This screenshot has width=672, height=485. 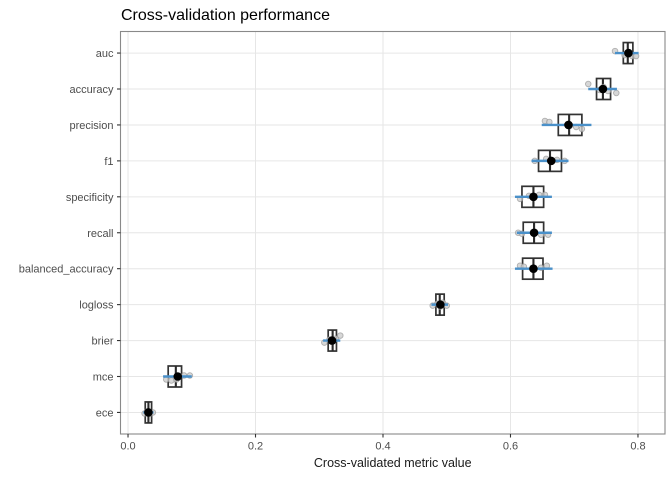 I want to click on mean-dot-logloss, so click(x=440, y=304).